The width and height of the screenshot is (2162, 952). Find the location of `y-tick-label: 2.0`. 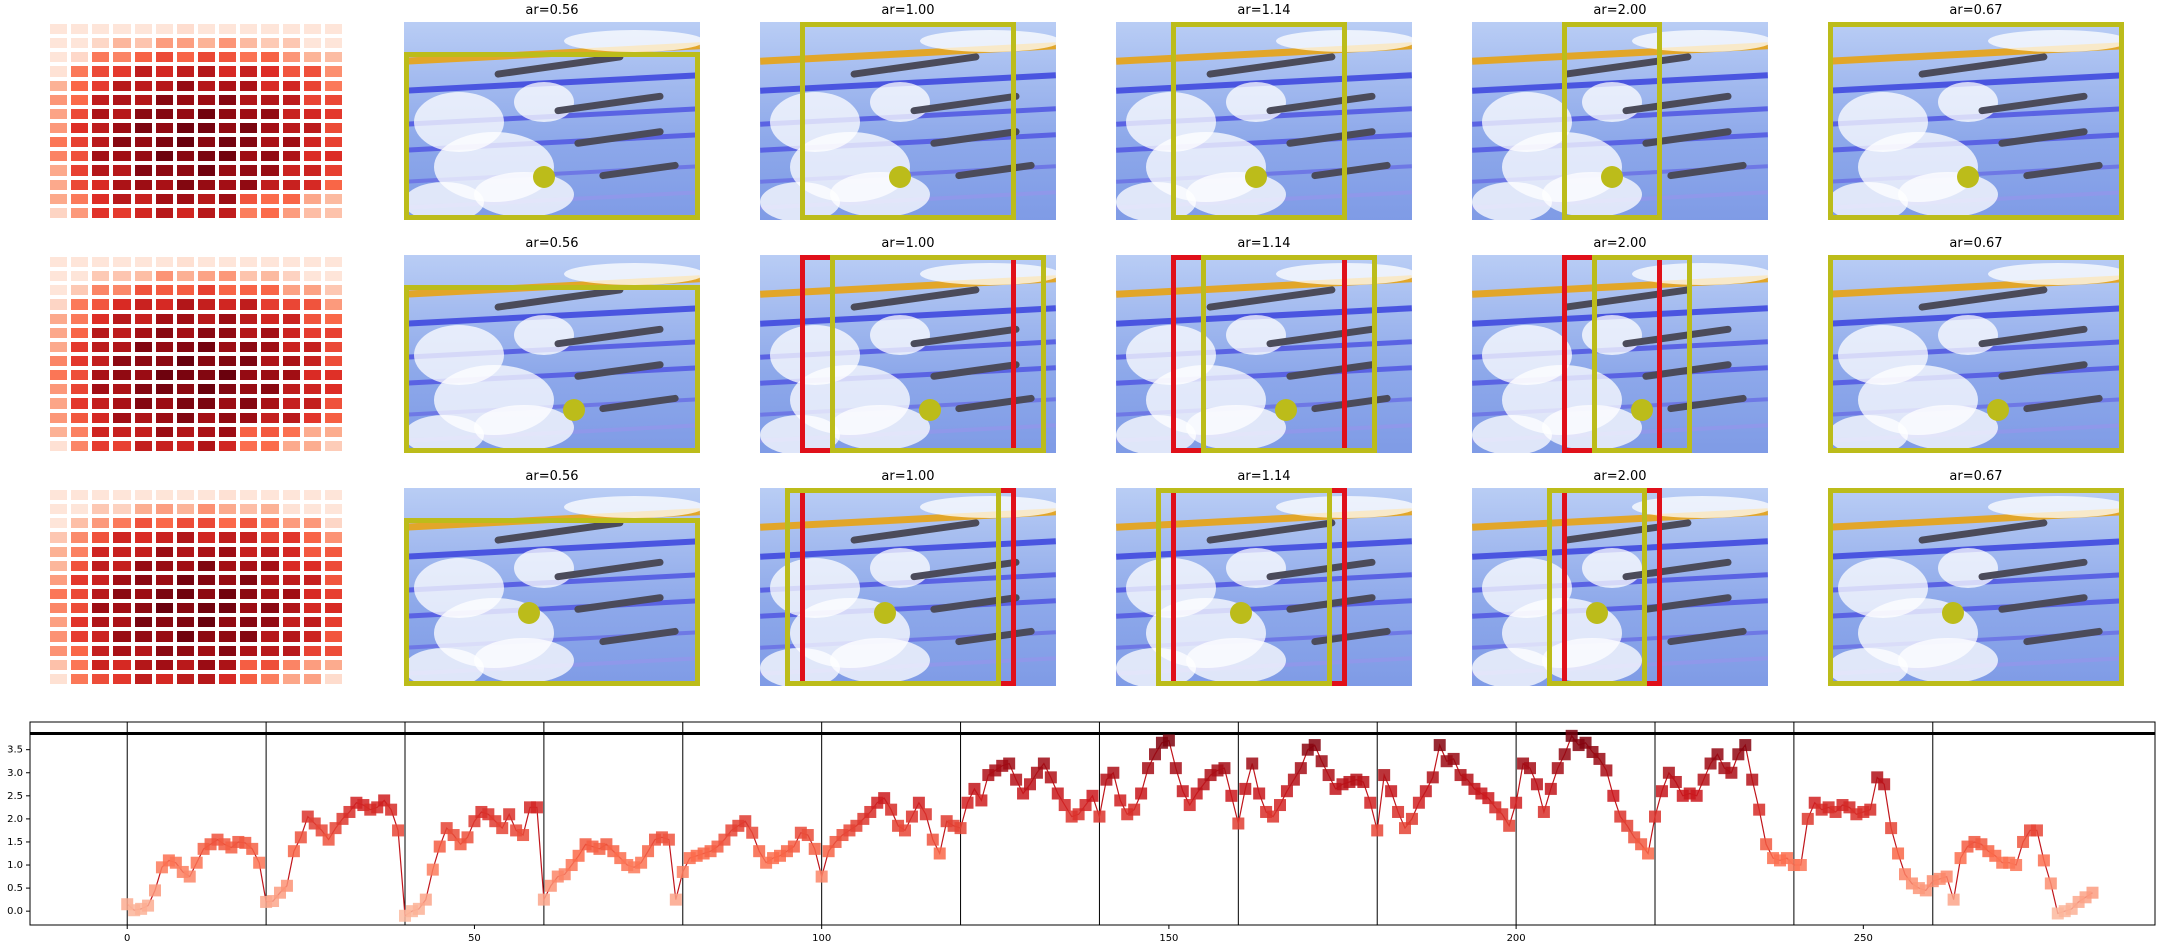

y-tick-label: 2.0 is located at coordinates (15, 819).